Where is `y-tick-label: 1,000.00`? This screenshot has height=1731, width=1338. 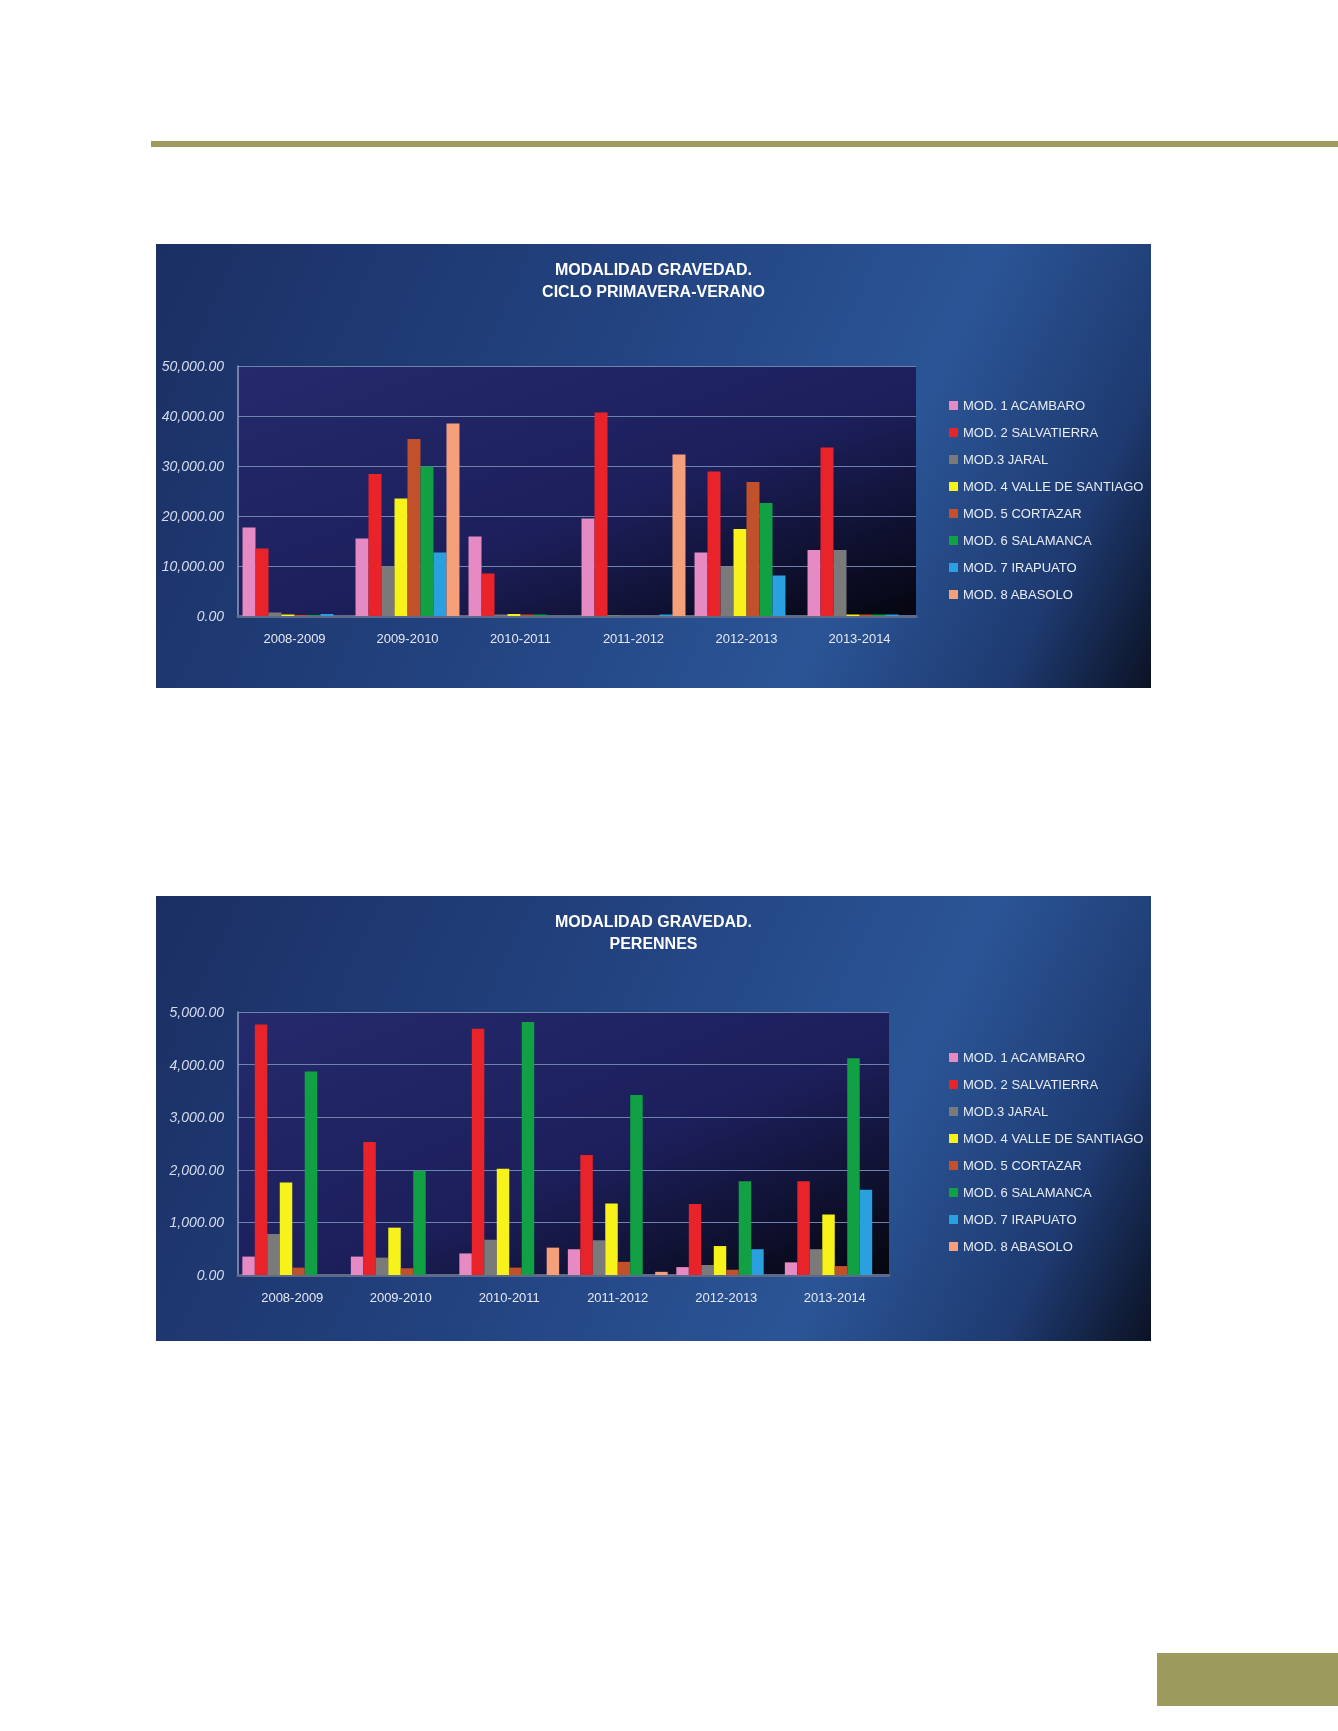
y-tick-label: 1,000.00 is located at coordinates (197, 1222).